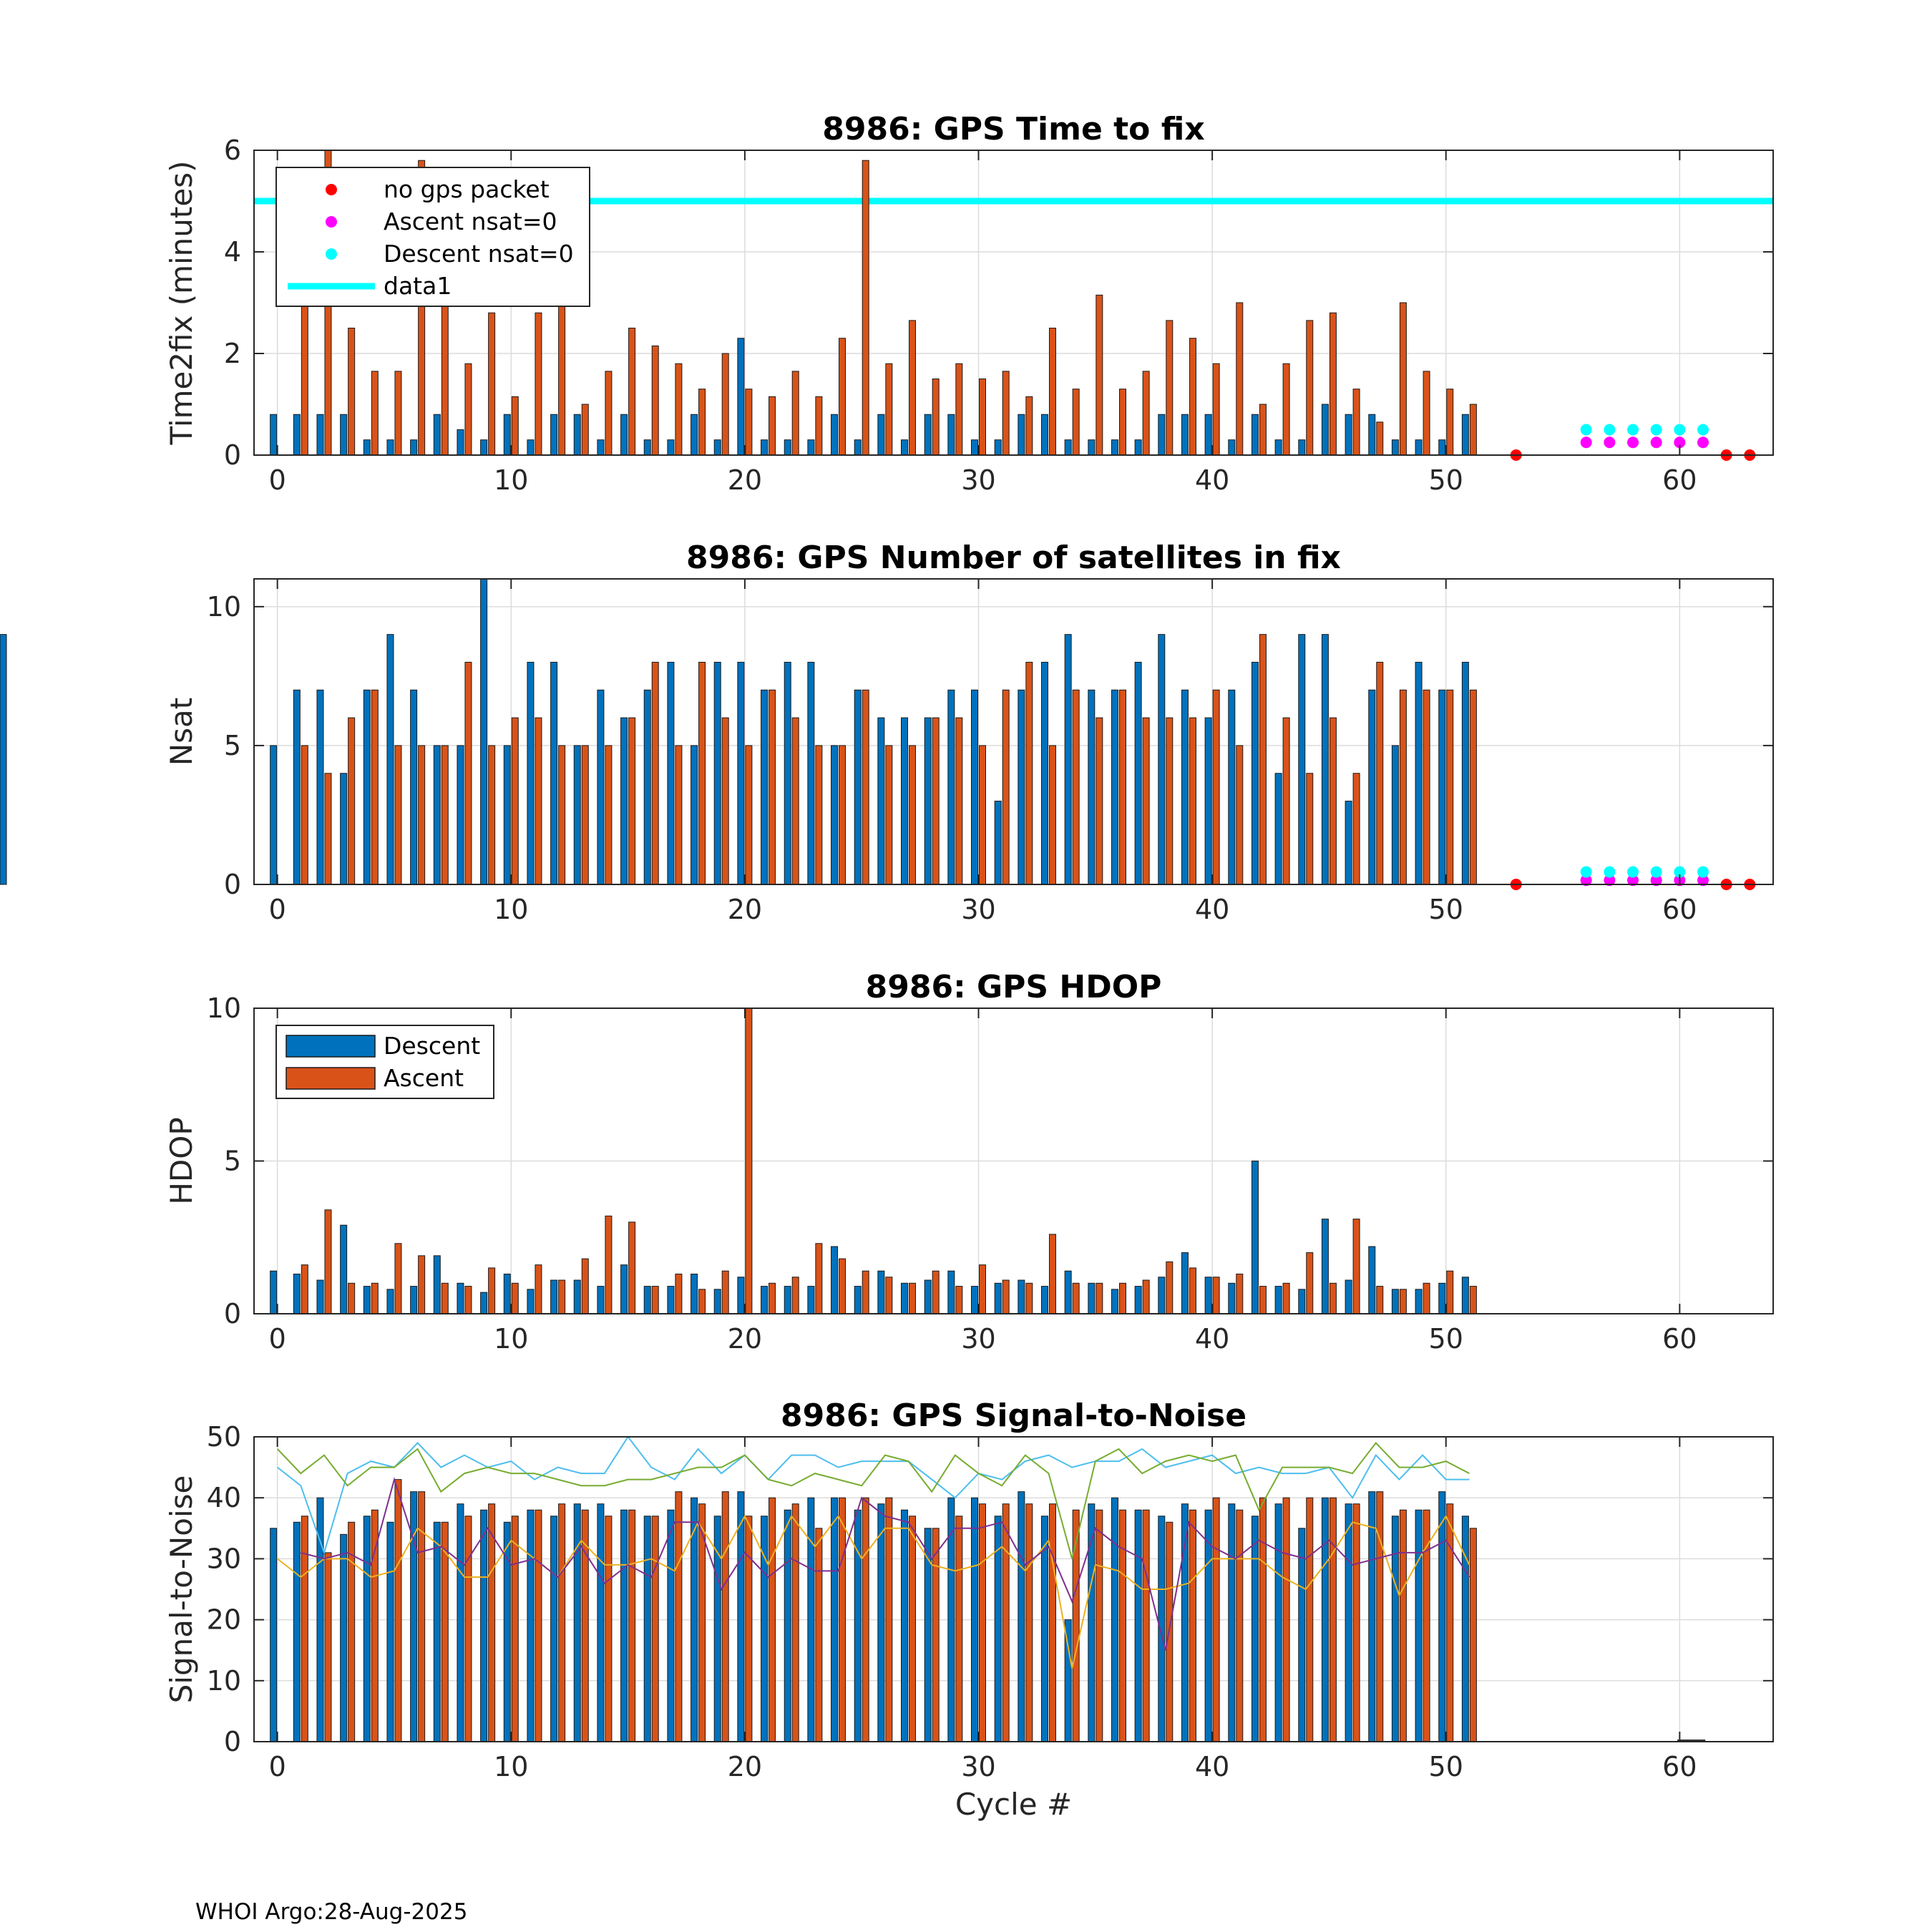  I want to click on y-axis-label: Nsat, so click(181, 732).